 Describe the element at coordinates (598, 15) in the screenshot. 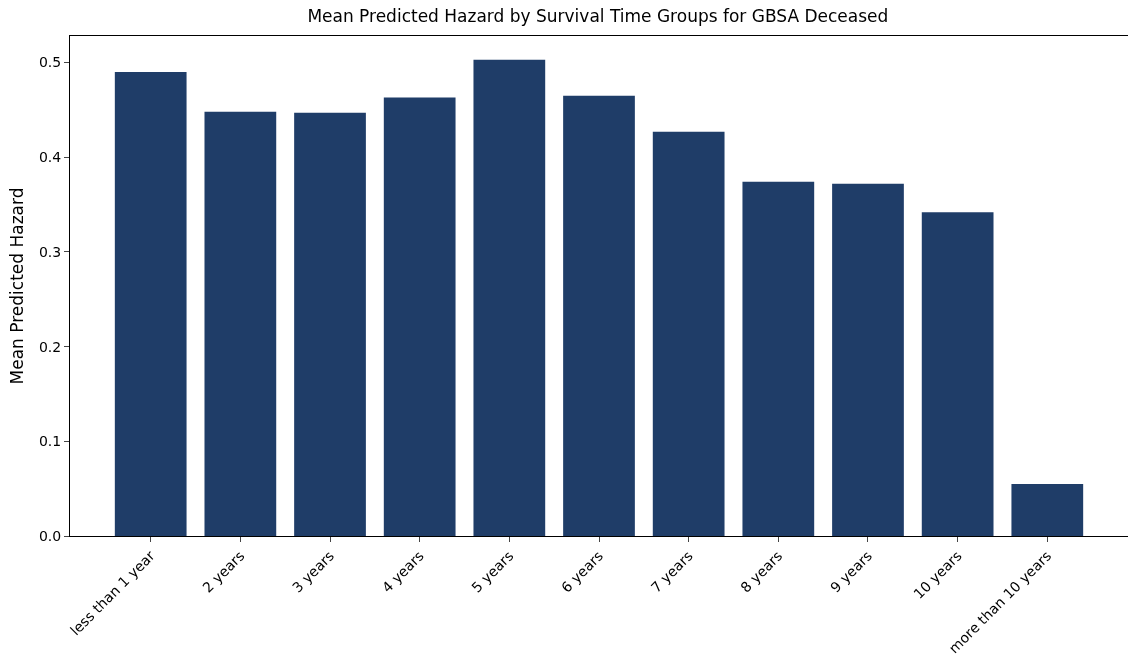

I see `chart-title: Mean Predicted Hazard by Survival Time Groups for GBSA Deceased` at that location.